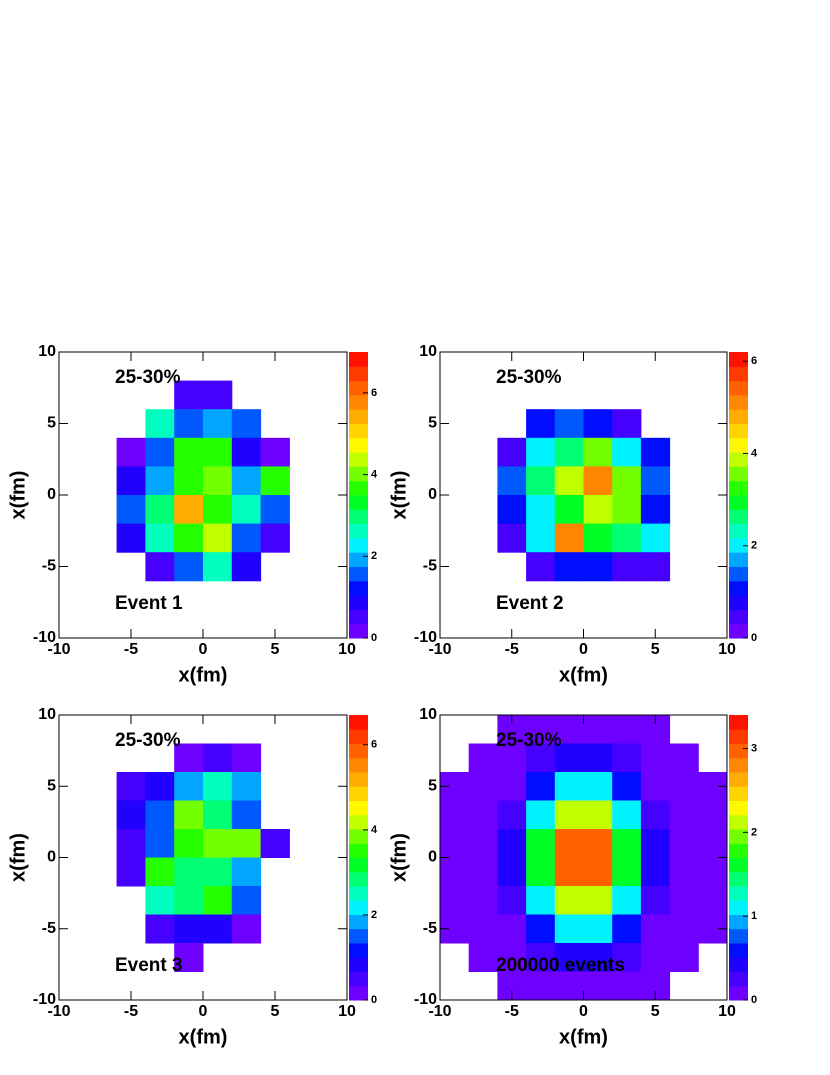 The width and height of the screenshot is (830, 1075). Describe the element at coordinates (374, 393) in the screenshot. I see `colorbar-tick-label: 6` at that location.